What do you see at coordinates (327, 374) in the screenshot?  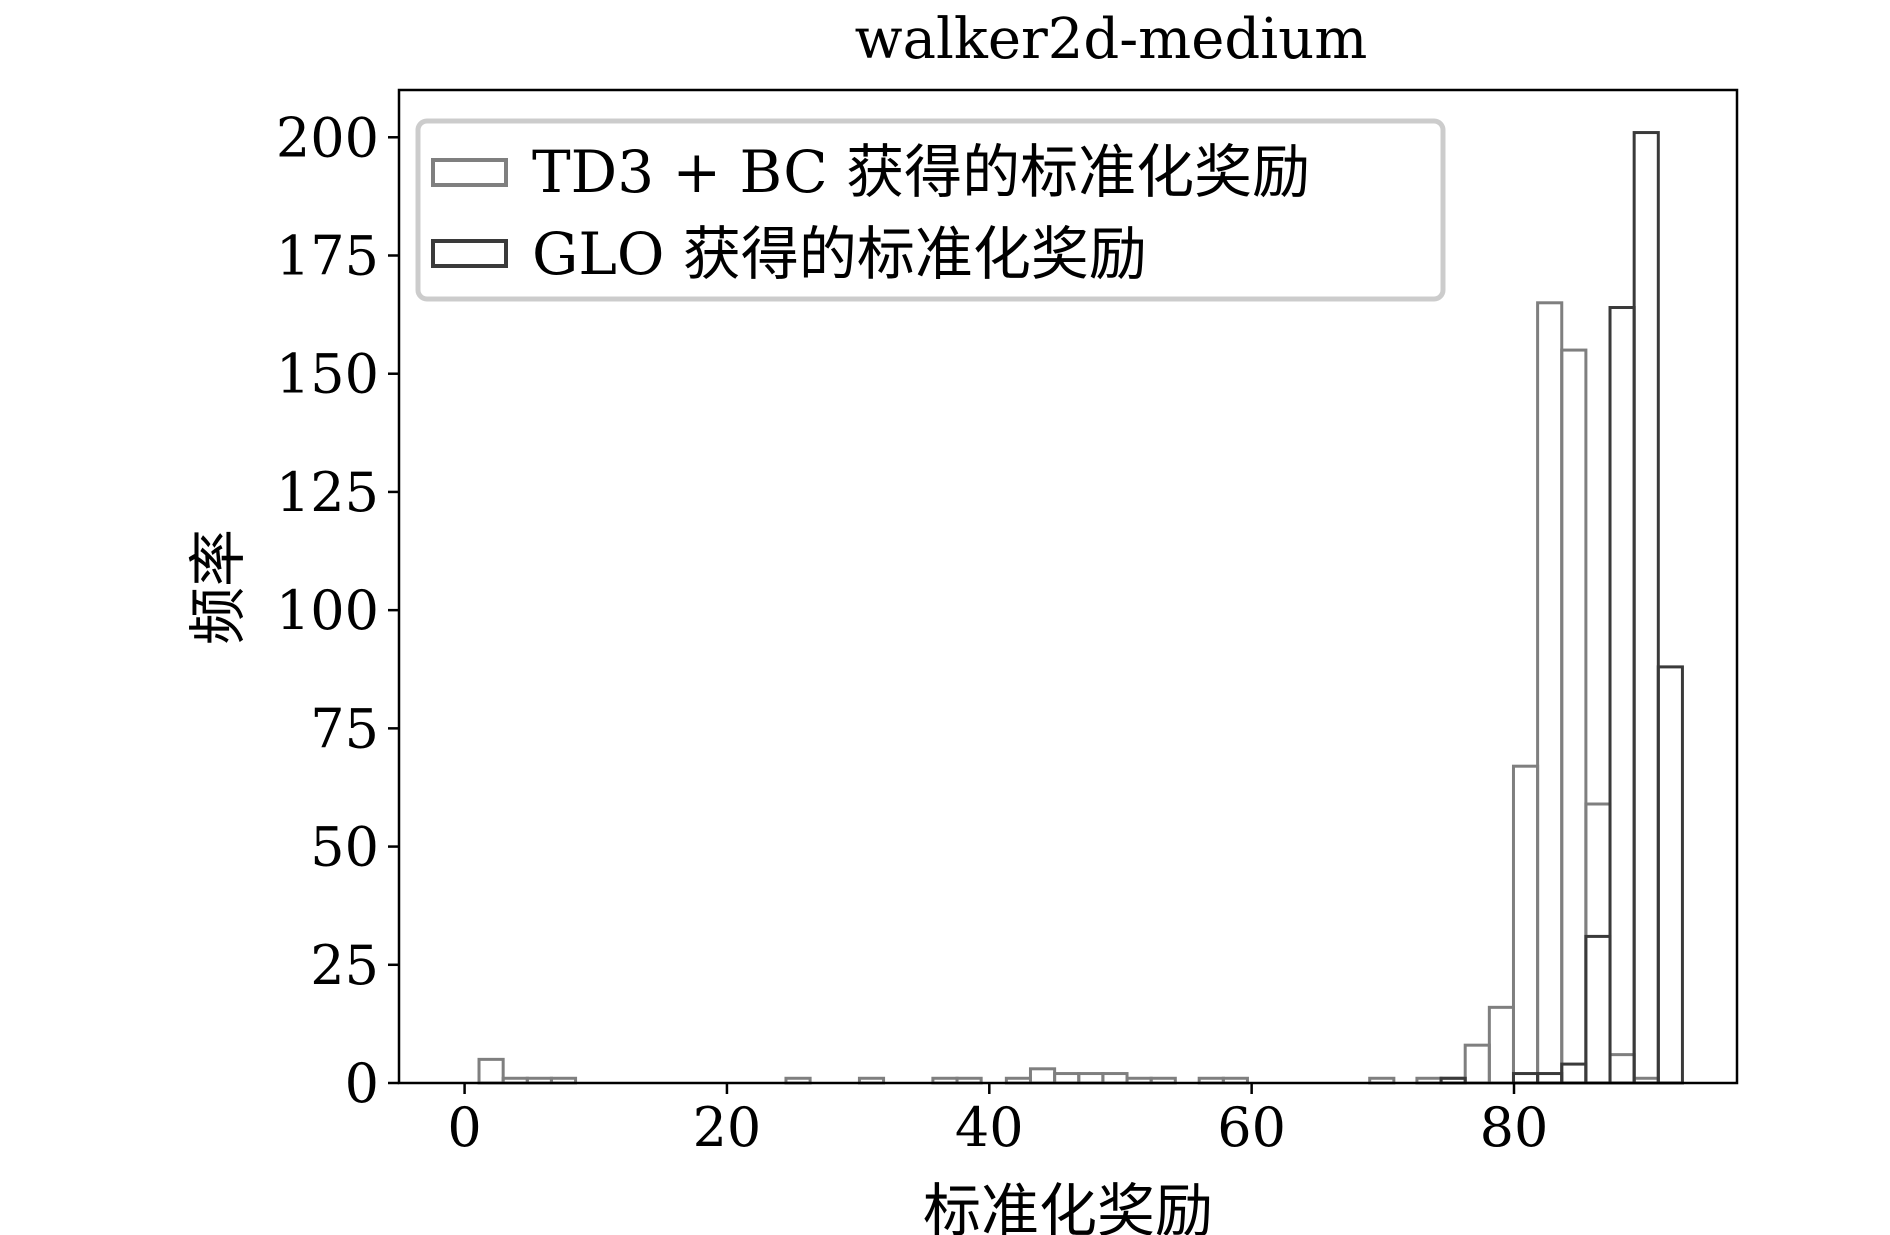 I see `y-tick-label: 150` at bounding box center [327, 374].